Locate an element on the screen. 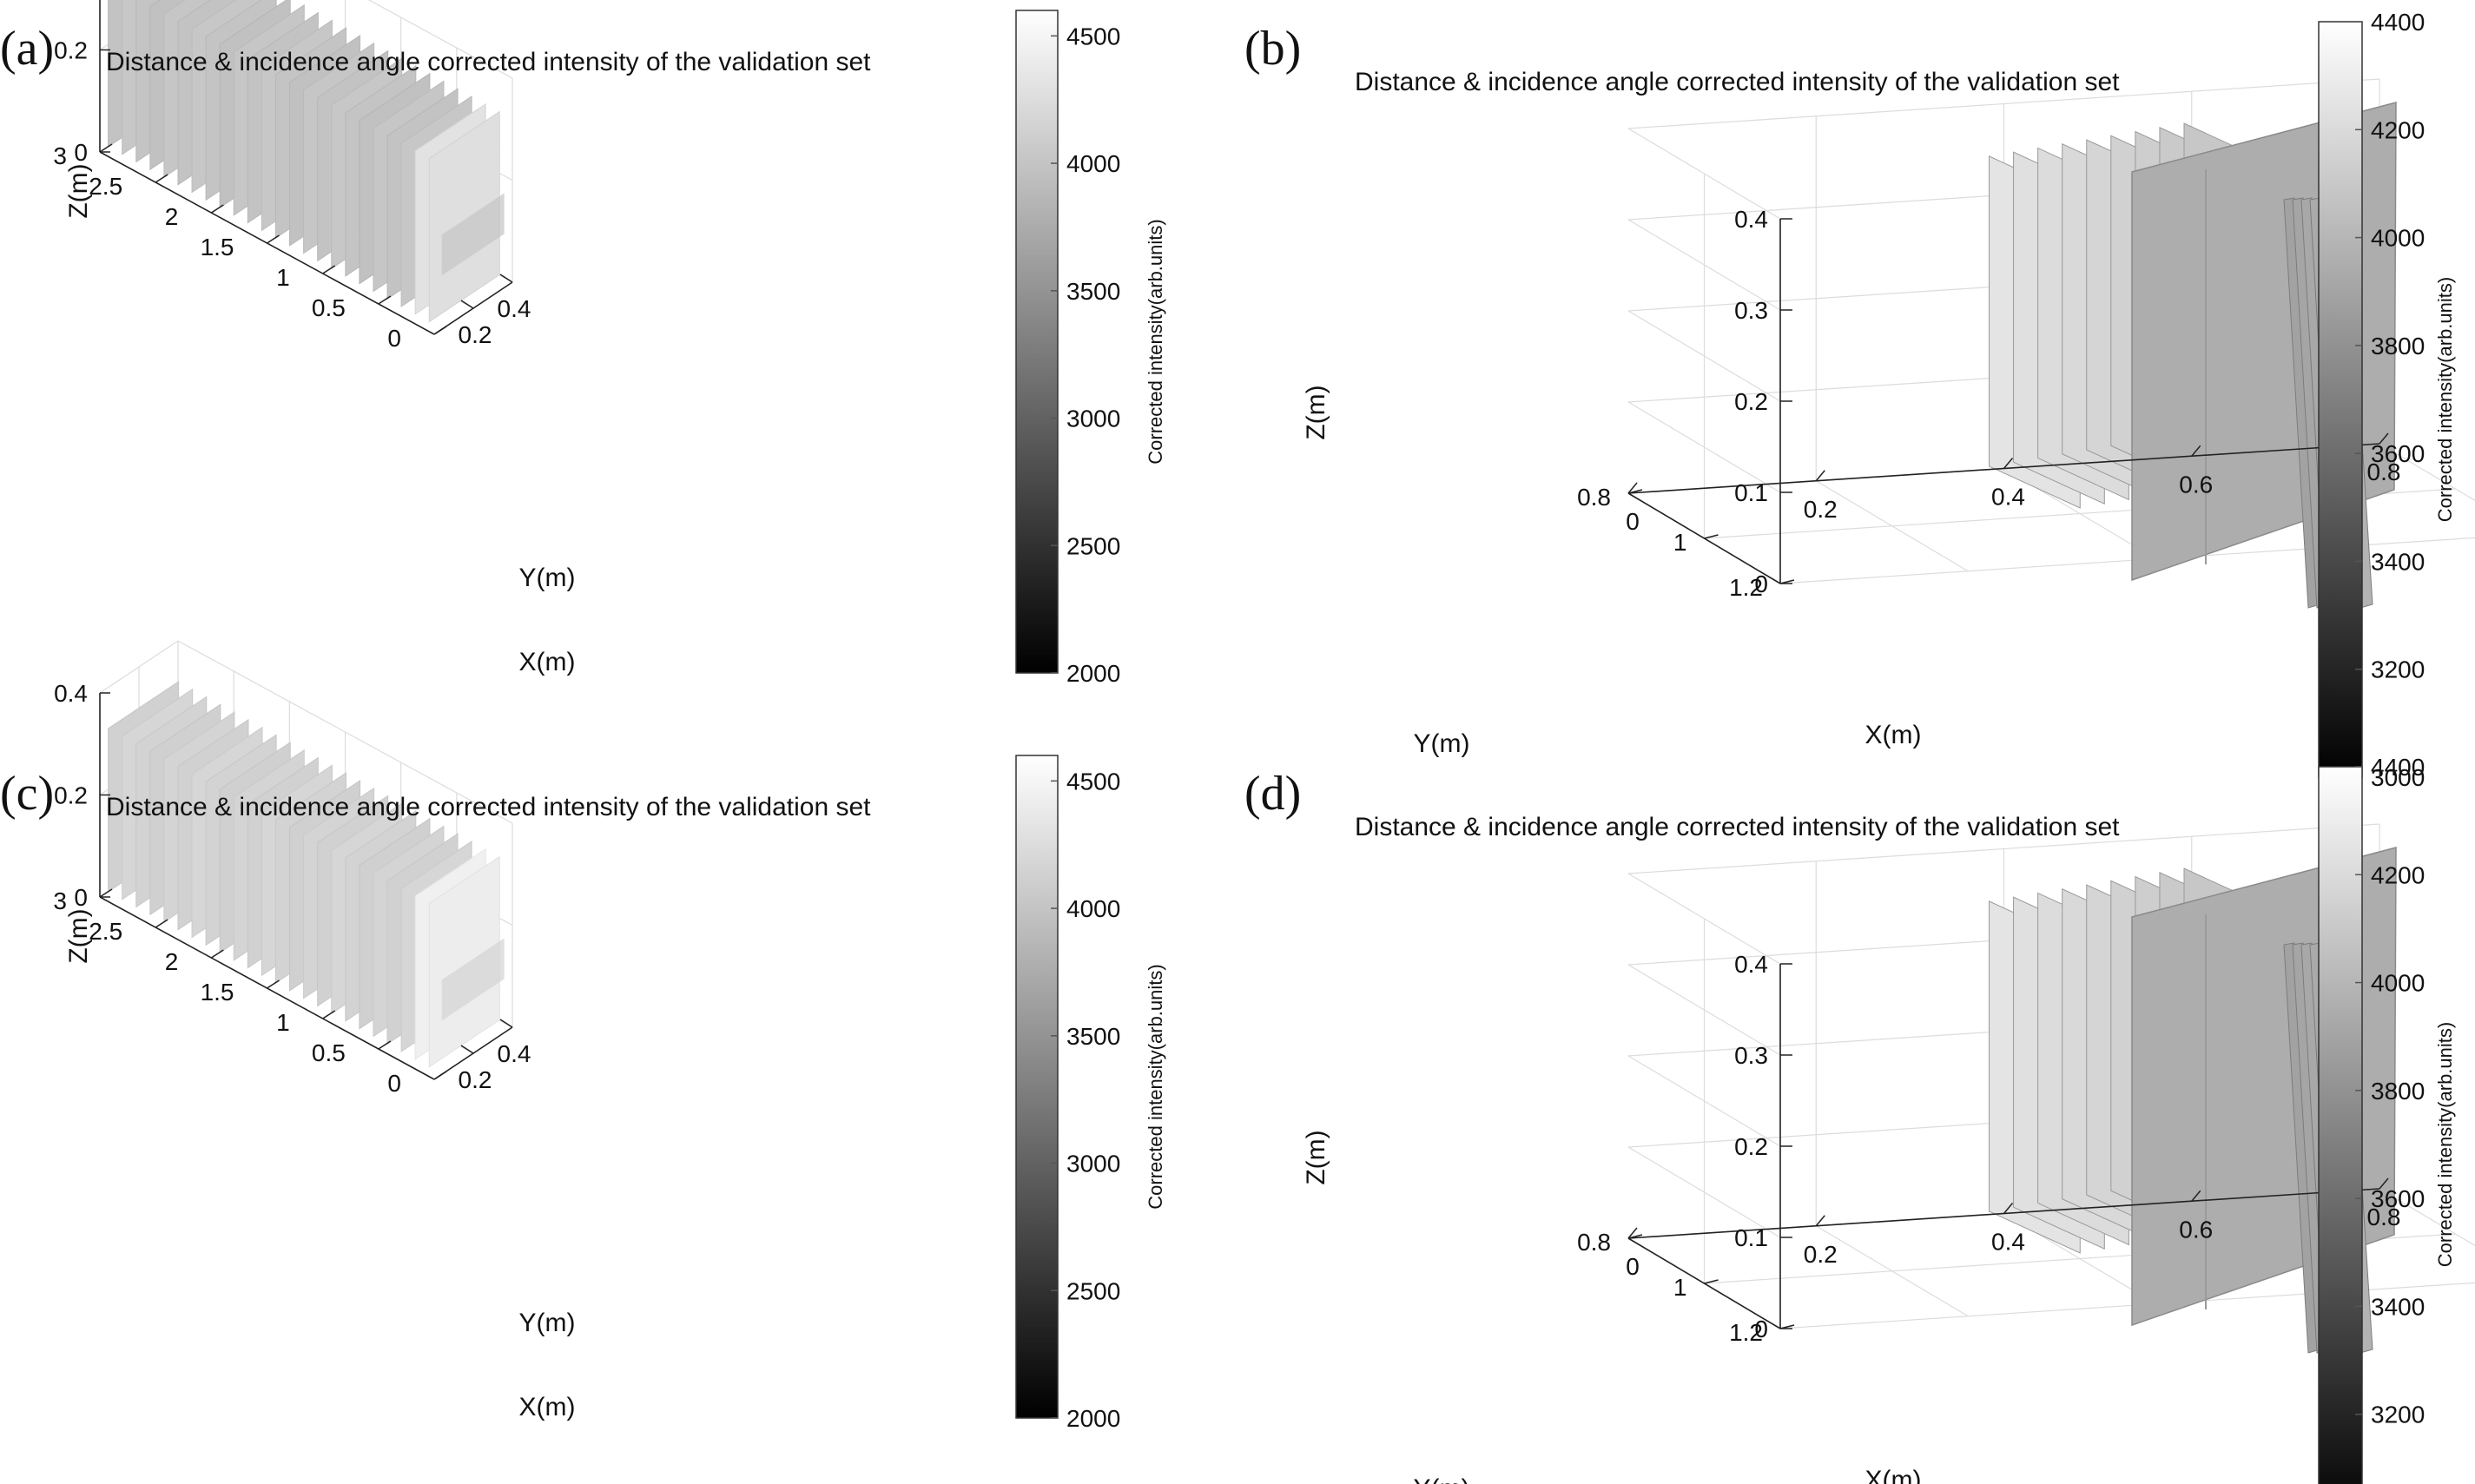 This screenshot has width=2475, height=1484. y-tick-label: 1.2 is located at coordinates (1746, 587).